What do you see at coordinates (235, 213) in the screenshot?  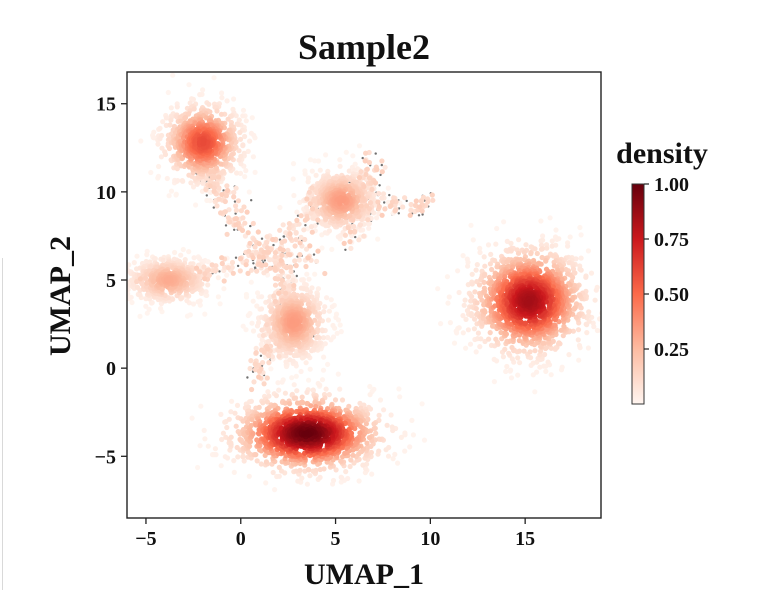 I see `background-point` at bounding box center [235, 213].